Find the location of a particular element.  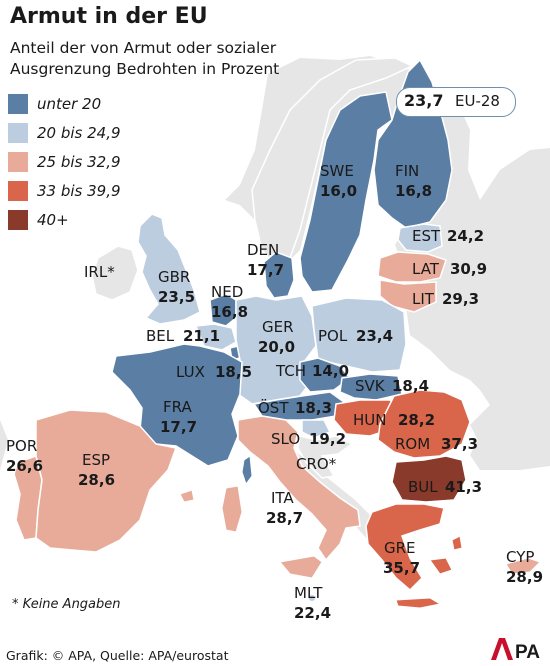

map-region-slo is located at coordinates (316, 429).